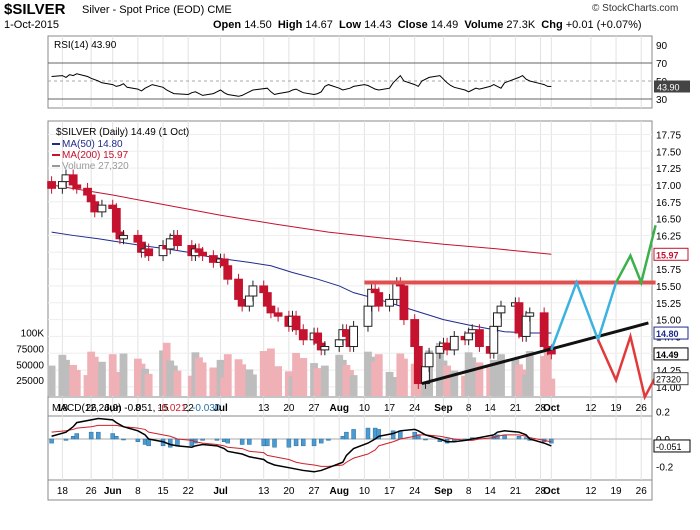  What do you see at coordinates (591, 408) in the screenshot?
I see `x-tick-label: 12` at bounding box center [591, 408].